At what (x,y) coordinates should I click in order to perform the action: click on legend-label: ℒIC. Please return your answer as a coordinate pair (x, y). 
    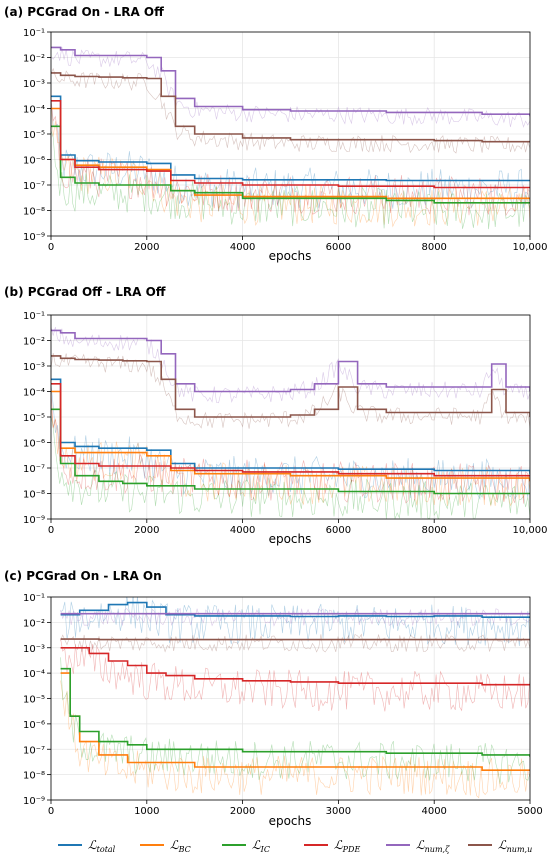
    Looking at the image, I should click on (261, 846).